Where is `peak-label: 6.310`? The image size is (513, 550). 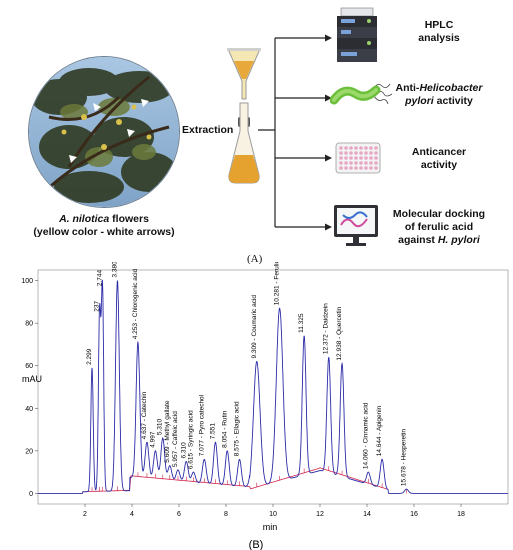
peak-label: 6.310 is located at coordinates (183, 450).